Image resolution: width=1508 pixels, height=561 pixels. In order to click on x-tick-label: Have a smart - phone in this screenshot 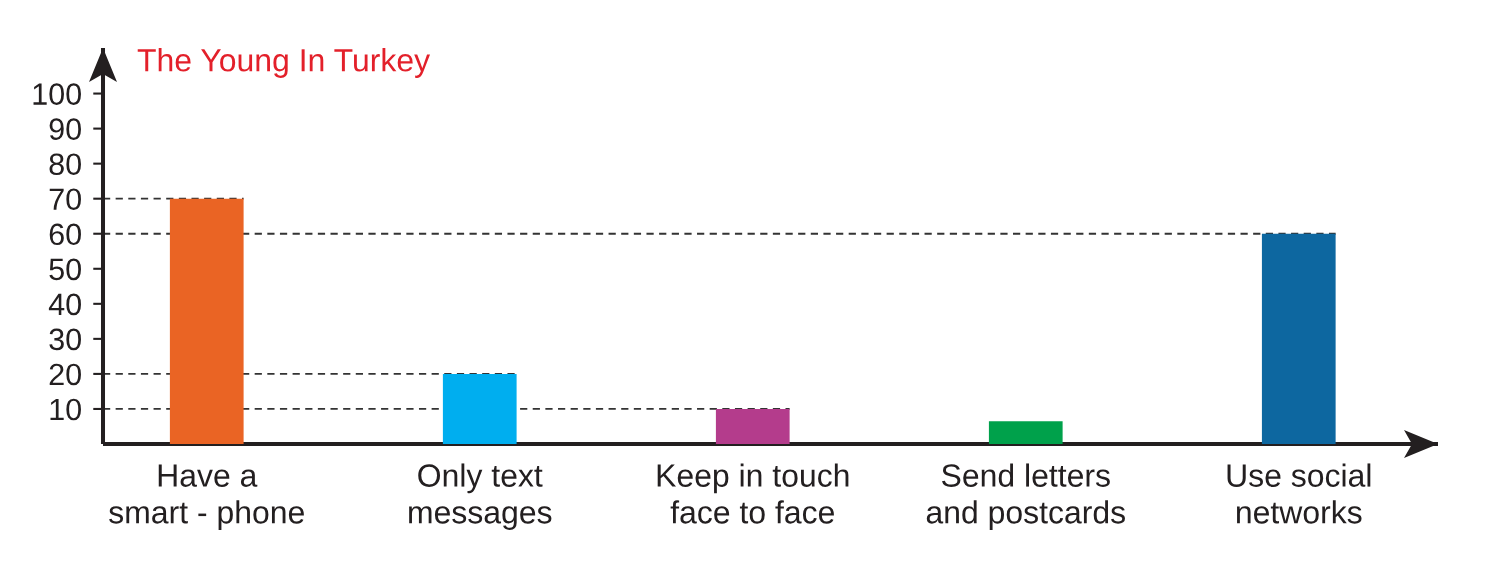, I will do `click(206, 497)`.